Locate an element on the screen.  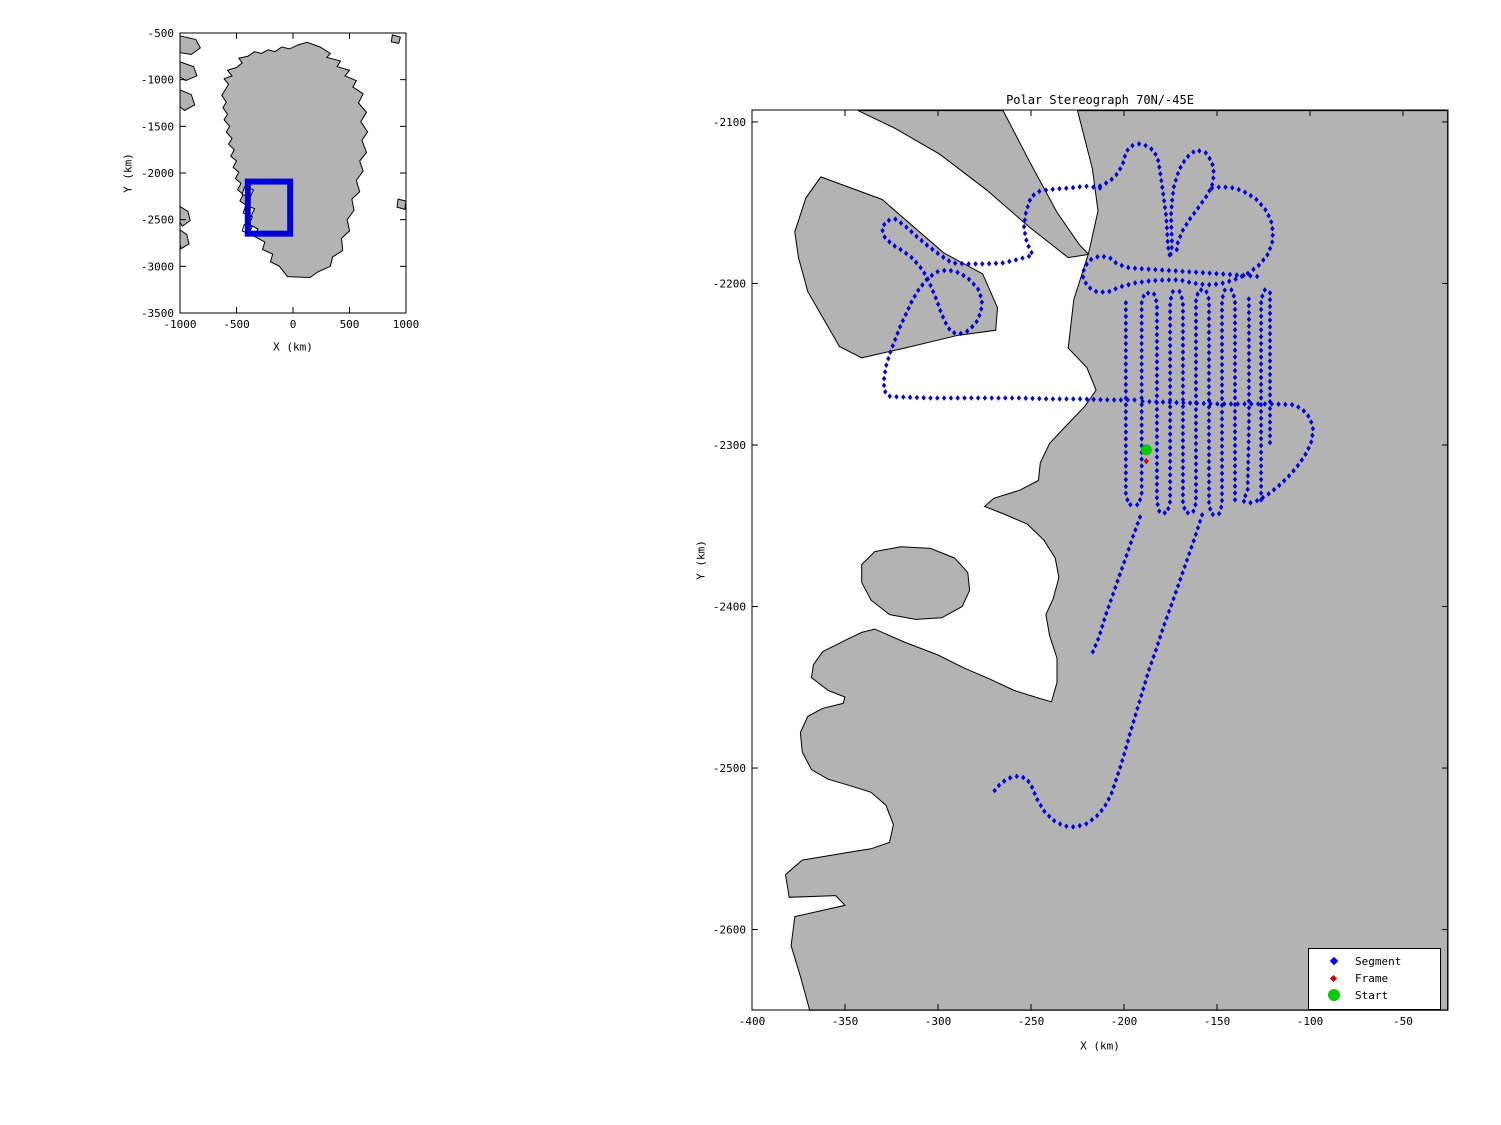
legend-label-frame: Frame is located at coordinates (1372, 978).